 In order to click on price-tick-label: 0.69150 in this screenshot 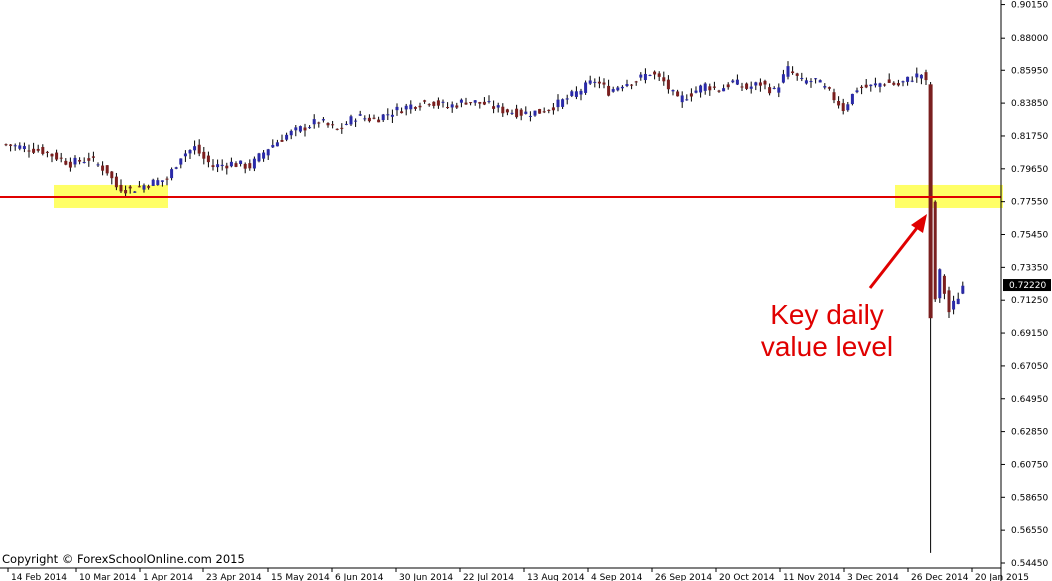, I will do `click(1029, 334)`.